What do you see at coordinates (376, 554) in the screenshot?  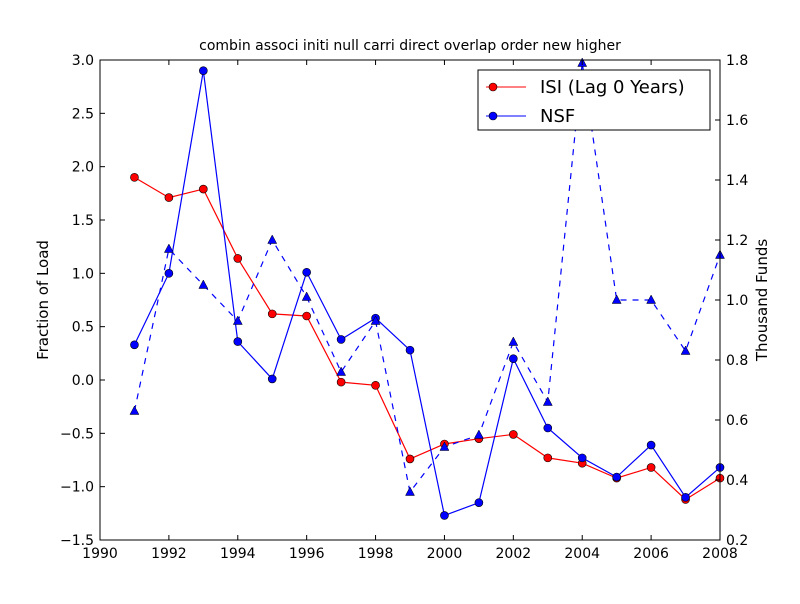 I see `x-tick-label: 1998` at bounding box center [376, 554].